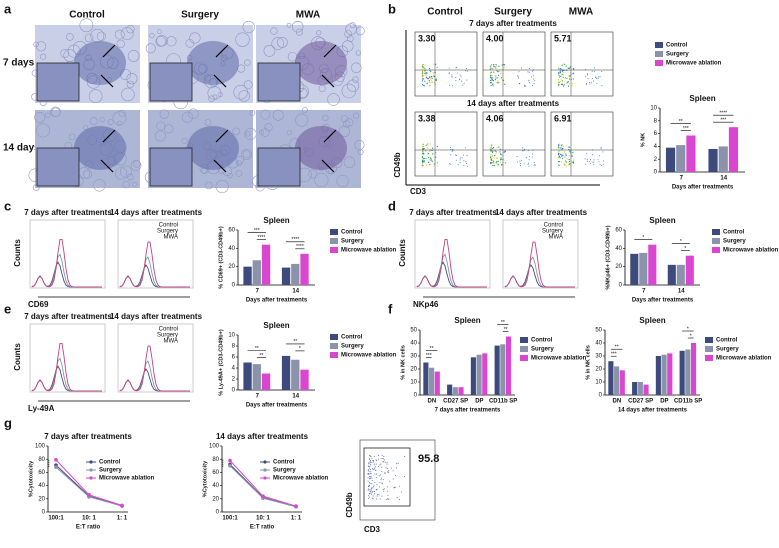  What do you see at coordinates (168, 226) in the screenshot?
I see `label: Control` at bounding box center [168, 226].